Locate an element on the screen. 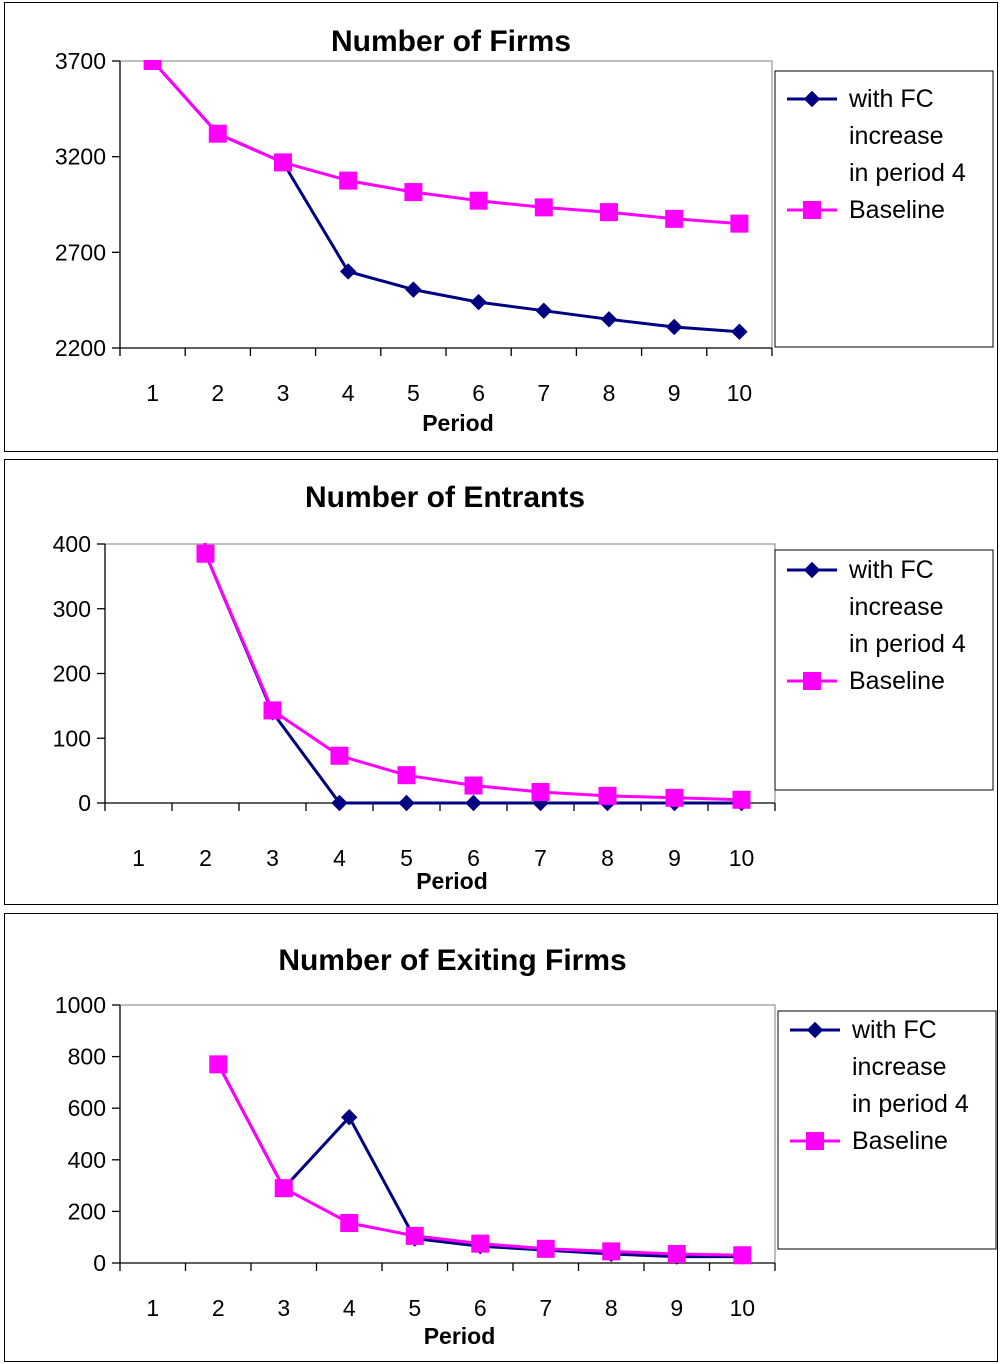 The width and height of the screenshot is (1002, 1364). y-tick-label: 1000 is located at coordinates (80, 1005).